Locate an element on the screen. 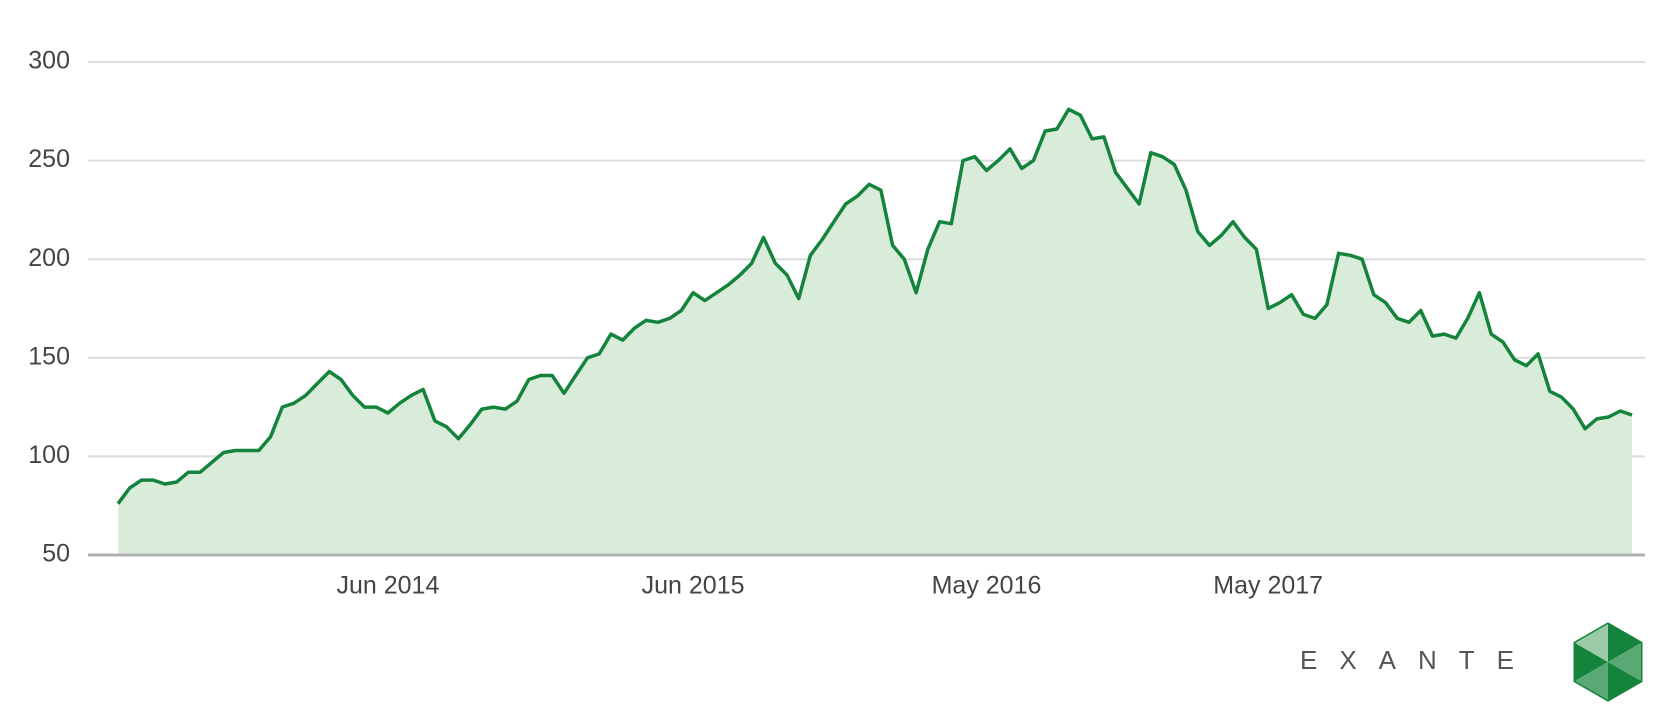 The width and height of the screenshot is (1668, 720). y-tick-label: 200 is located at coordinates (49, 258).